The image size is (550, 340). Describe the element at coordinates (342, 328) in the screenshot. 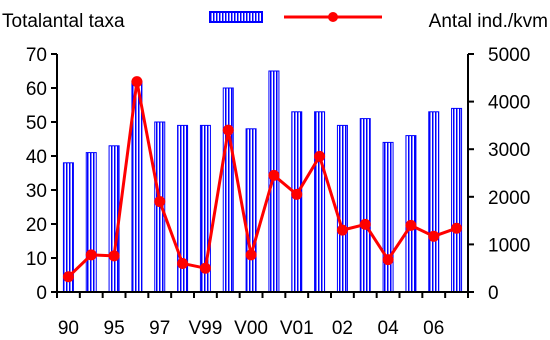

I see `x-tick-label-02: 02` at that location.